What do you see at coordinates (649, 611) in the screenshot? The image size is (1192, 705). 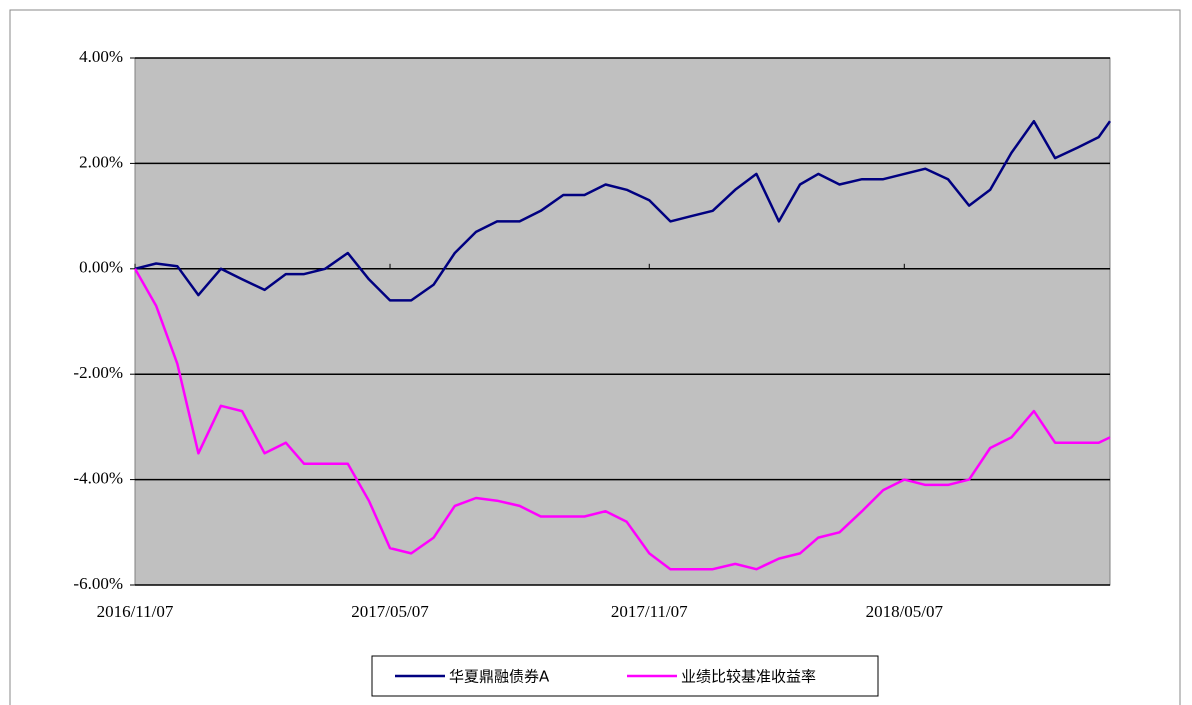 I see `x-tick-label: 2017/11/07` at bounding box center [649, 611].